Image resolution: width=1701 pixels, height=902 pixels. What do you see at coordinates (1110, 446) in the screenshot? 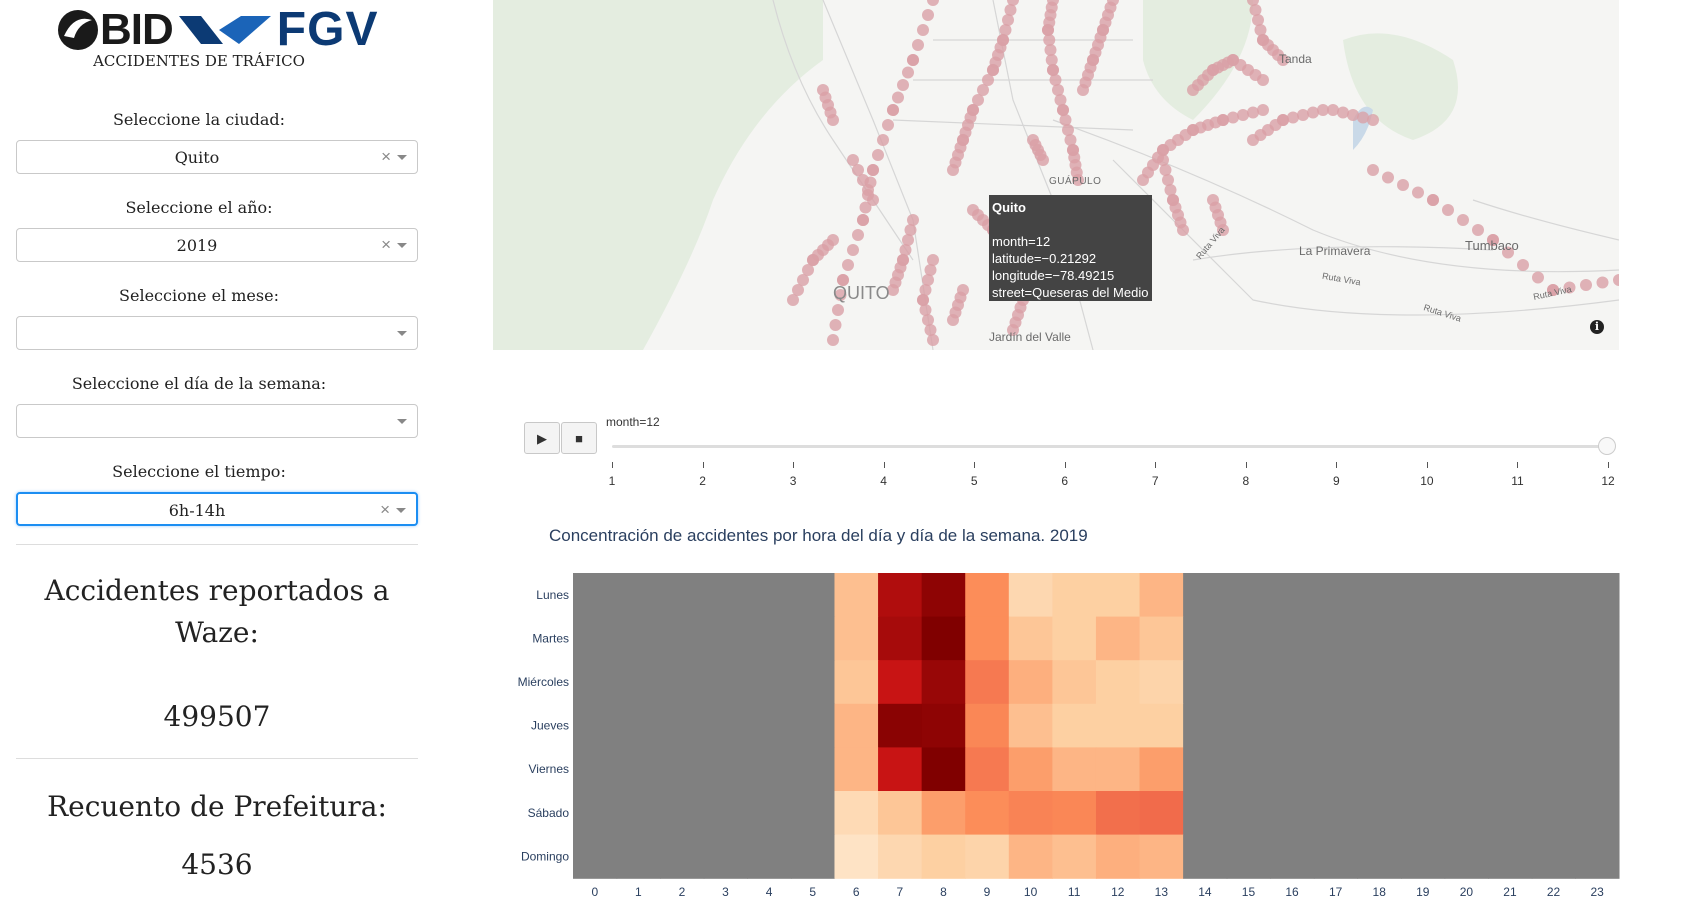
I see `month-slider-track` at bounding box center [1110, 446].